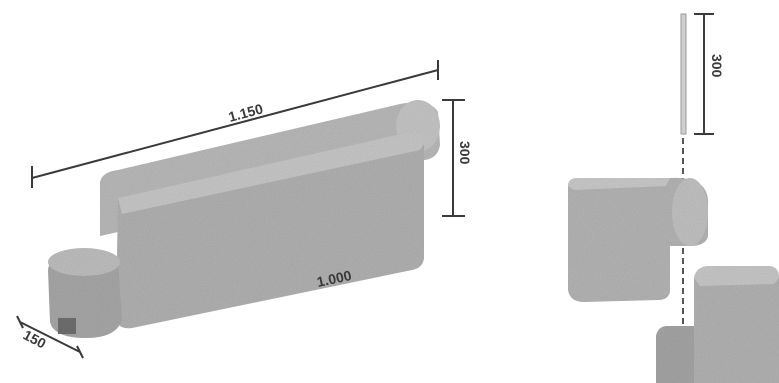 This screenshot has width=779, height=383. What do you see at coordinates (67, 326) in the screenshot?
I see `corner-marker` at bounding box center [67, 326].